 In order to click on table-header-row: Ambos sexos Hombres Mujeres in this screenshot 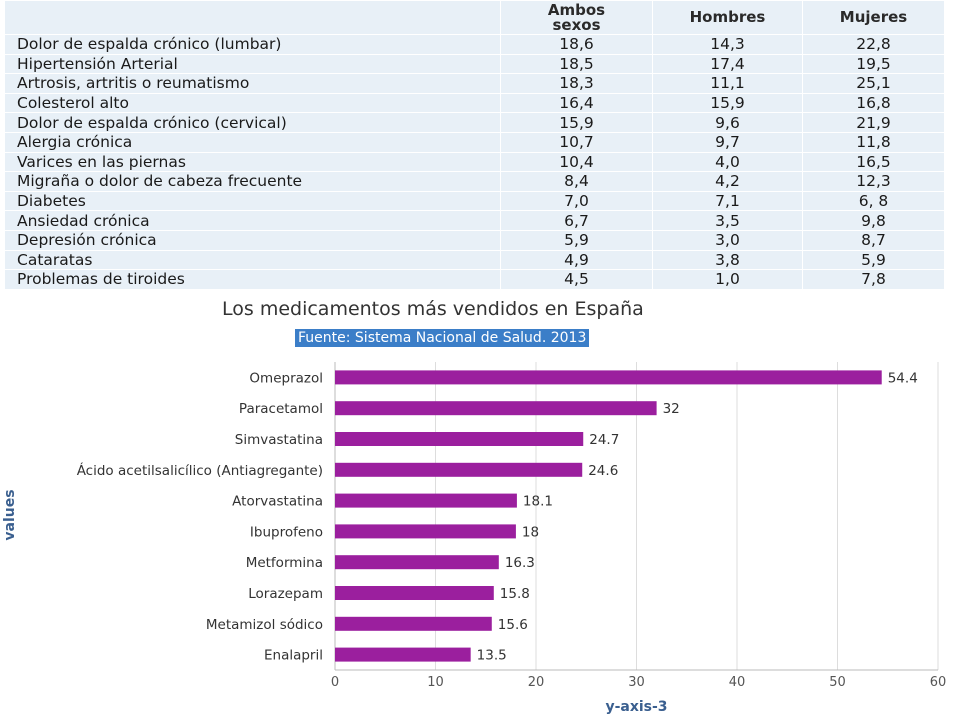, I will do `click(474, 17)`.